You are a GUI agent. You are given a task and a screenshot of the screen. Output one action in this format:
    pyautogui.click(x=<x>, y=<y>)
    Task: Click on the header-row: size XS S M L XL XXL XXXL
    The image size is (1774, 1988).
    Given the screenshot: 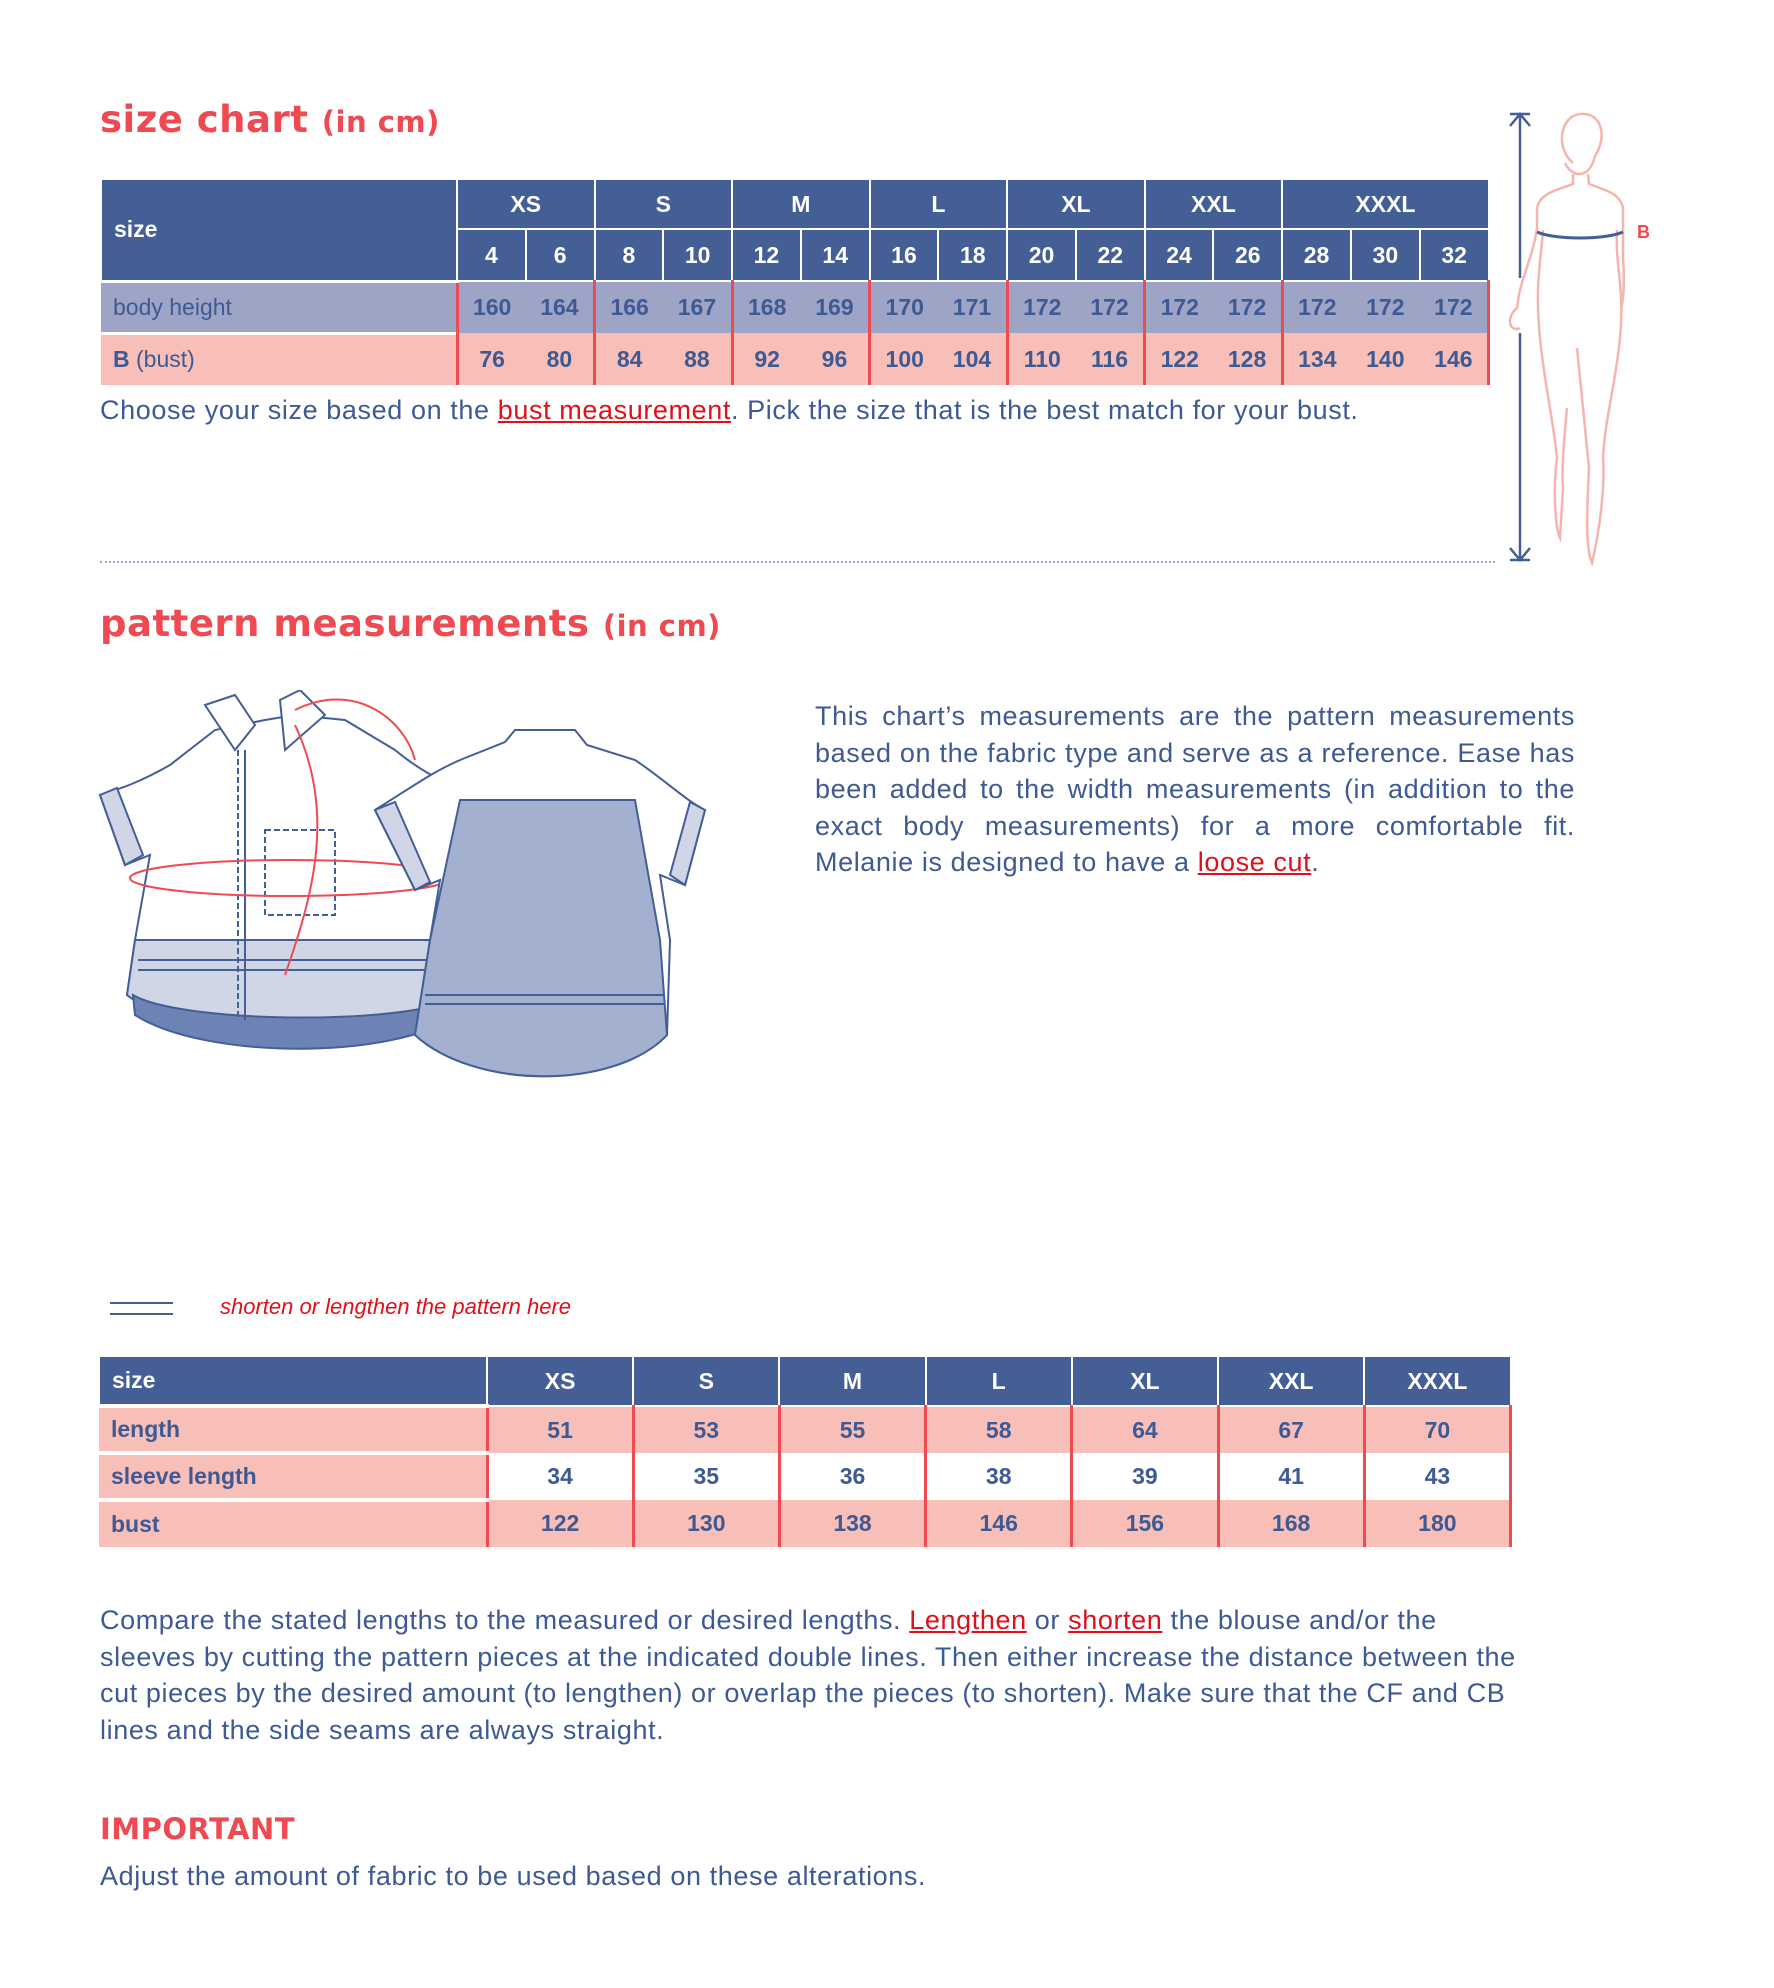 What is the action you would take?
    pyautogui.click(x=805, y=1381)
    